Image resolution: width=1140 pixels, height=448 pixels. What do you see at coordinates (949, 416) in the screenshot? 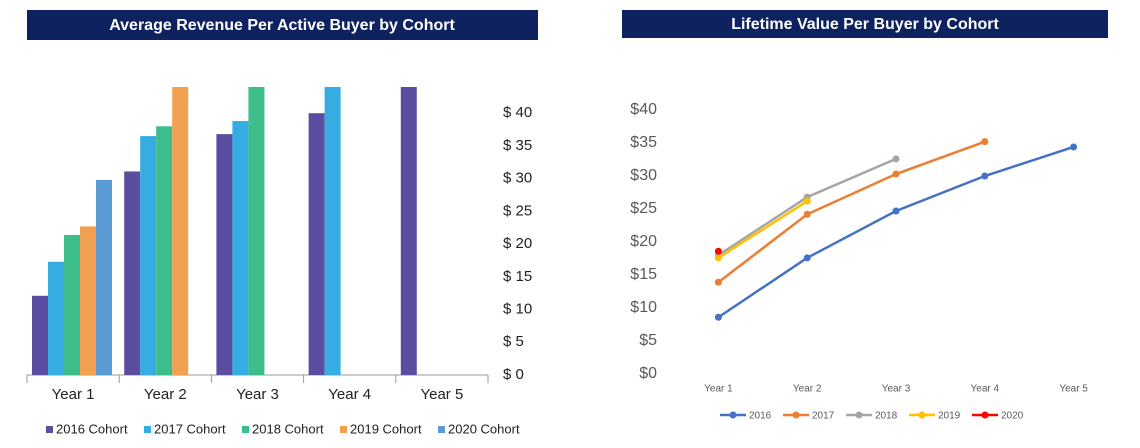
I see `legend-label: 2019` at bounding box center [949, 416].